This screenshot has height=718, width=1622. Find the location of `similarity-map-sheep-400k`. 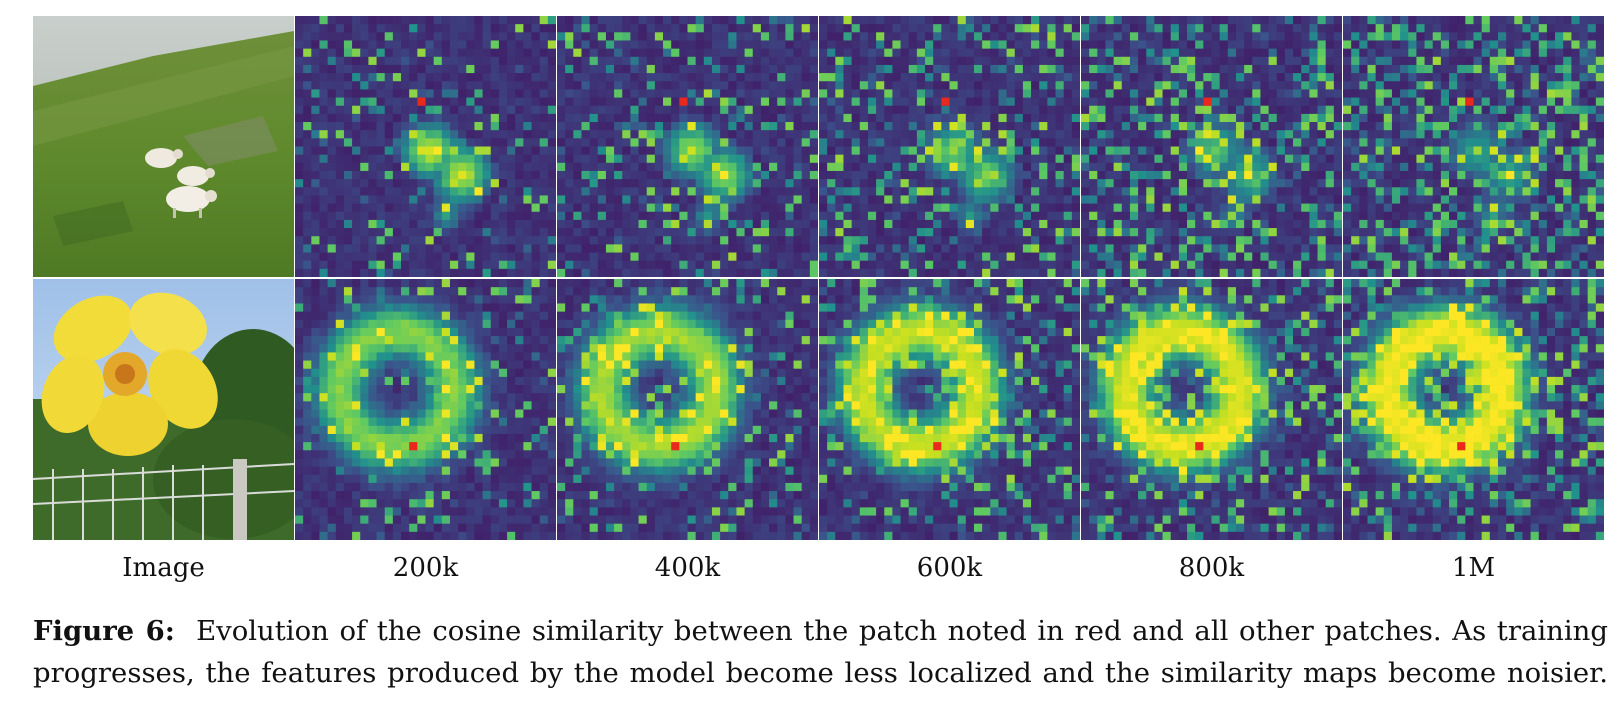

similarity-map-sheep-400k is located at coordinates (687, 146).